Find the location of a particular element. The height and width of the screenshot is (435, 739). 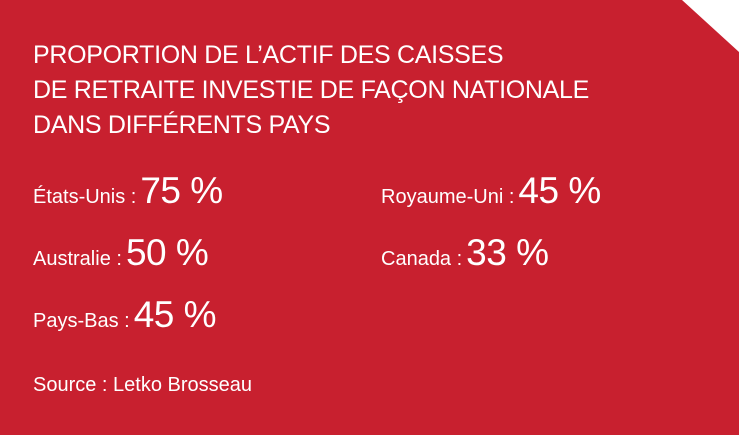

stat: États-Unis :75 % is located at coordinates (128, 191).